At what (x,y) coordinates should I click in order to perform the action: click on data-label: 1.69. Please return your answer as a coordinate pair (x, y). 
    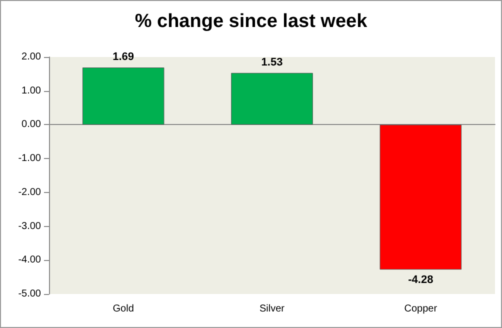
    Looking at the image, I should click on (123, 56).